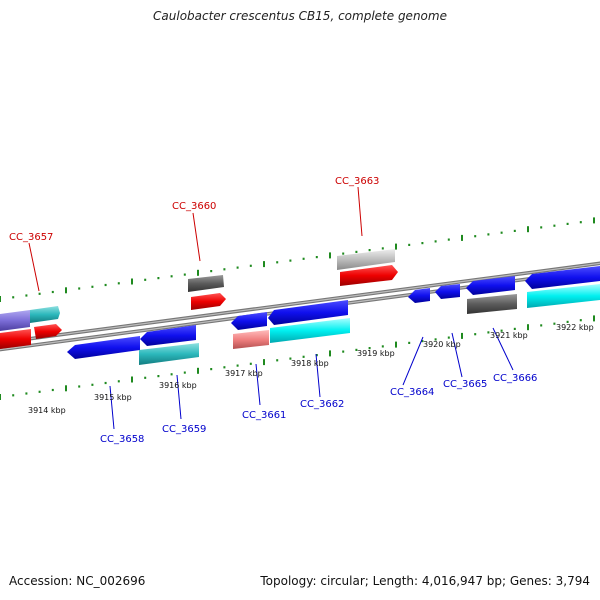 The width and height of the screenshot is (600, 600). What do you see at coordinates (575, 327) in the screenshot?
I see `kbp-label: 3922 kbp` at bounding box center [575, 327].